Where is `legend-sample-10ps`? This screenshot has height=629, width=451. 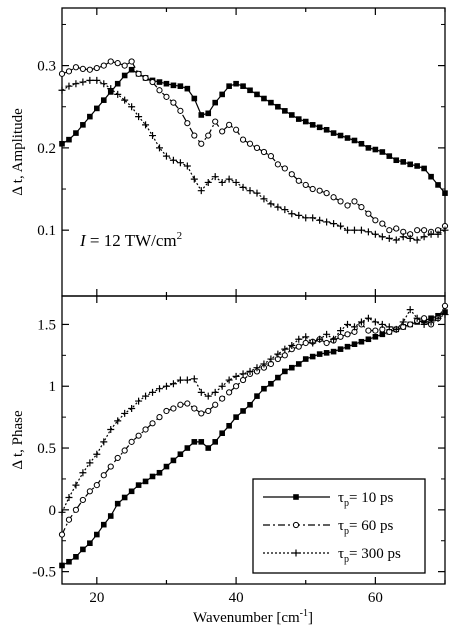
legend-sample-10ps is located at coordinates (296, 497).